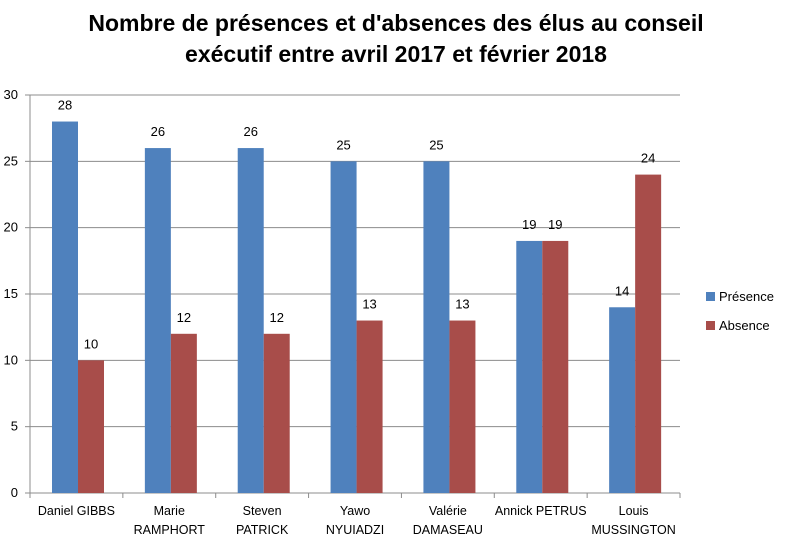 The width and height of the screenshot is (792, 541). What do you see at coordinates (169, 511) in the screenshot?
I see `category-label: Marie` at bounding box center [169, 511].